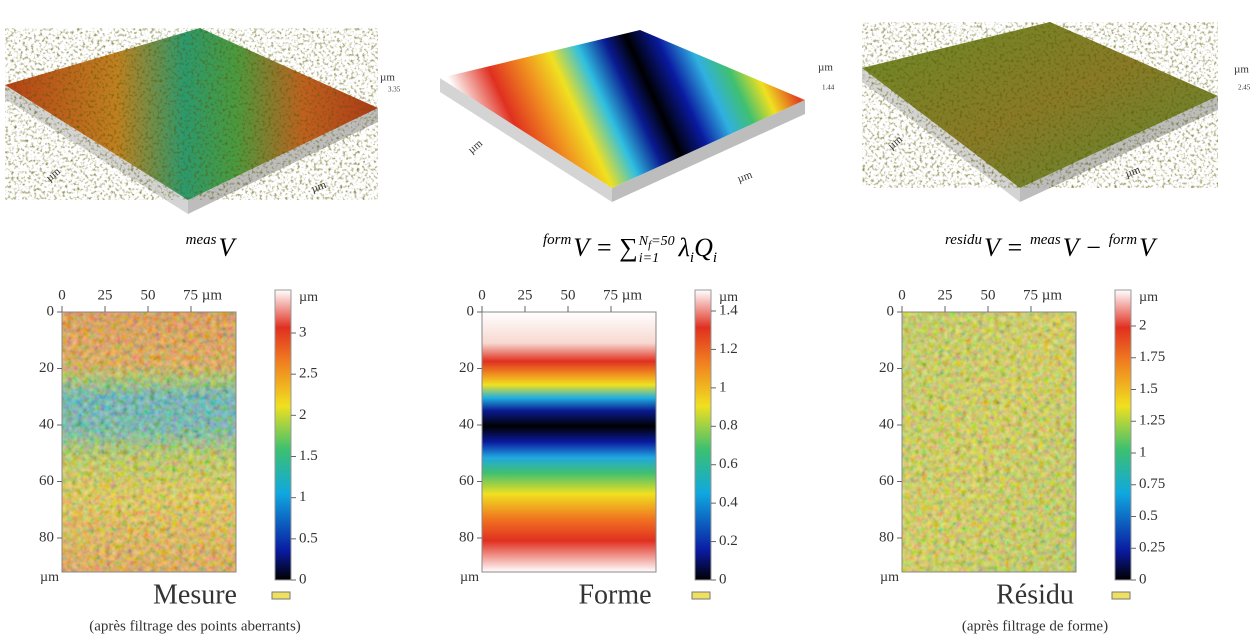 The height and width of the screenshot is (642, 1258). Describe the element at coordinates (303, 579) in the screenshot. I see `colorbar-tick-label: 0` at that location.